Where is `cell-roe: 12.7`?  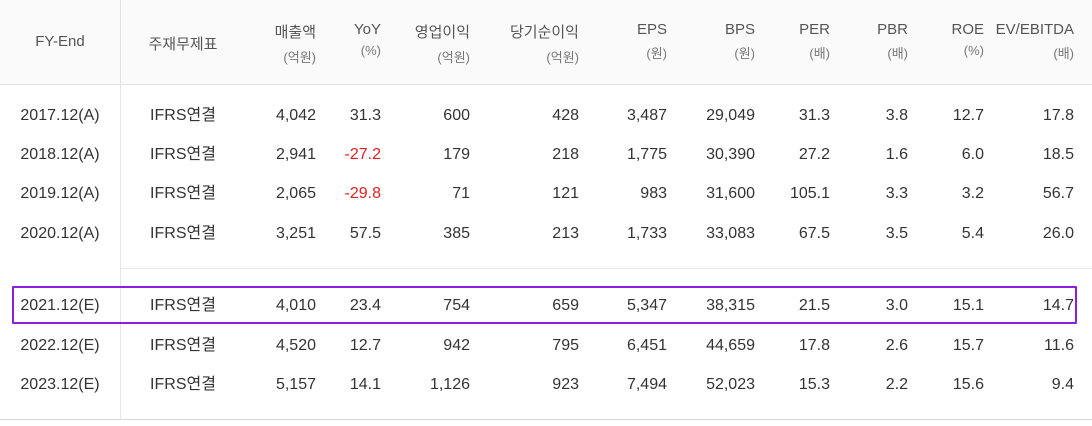
cell-roe: 12.7 is located at coordinates (968, 115).